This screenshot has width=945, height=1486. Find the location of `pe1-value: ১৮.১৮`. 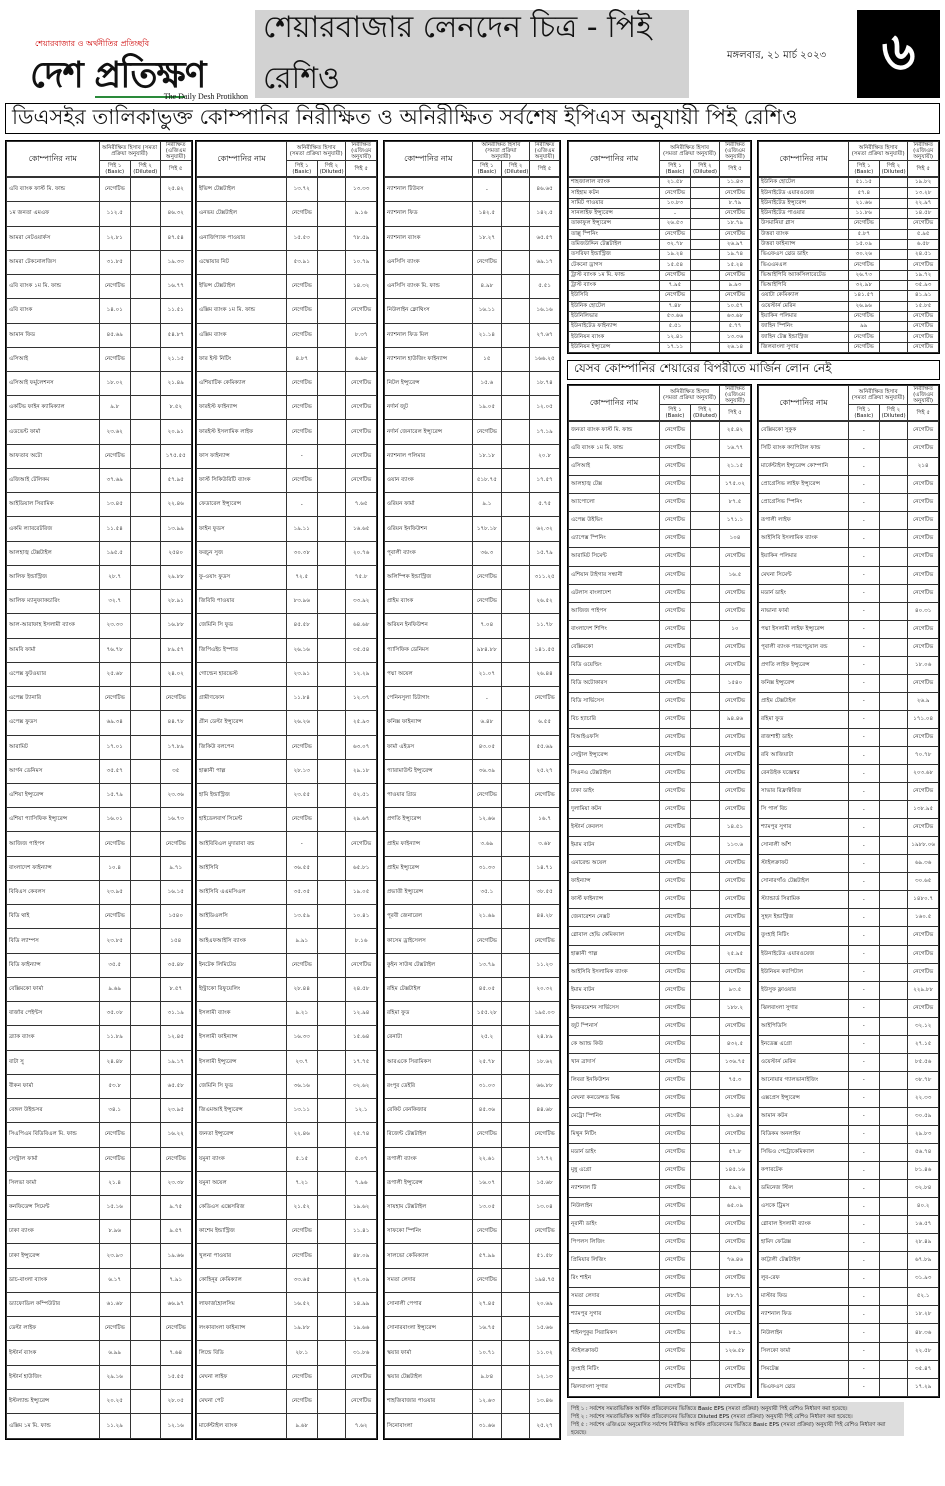

pe1-value: ১৮.১৮ is located at coordinates (487, 456).